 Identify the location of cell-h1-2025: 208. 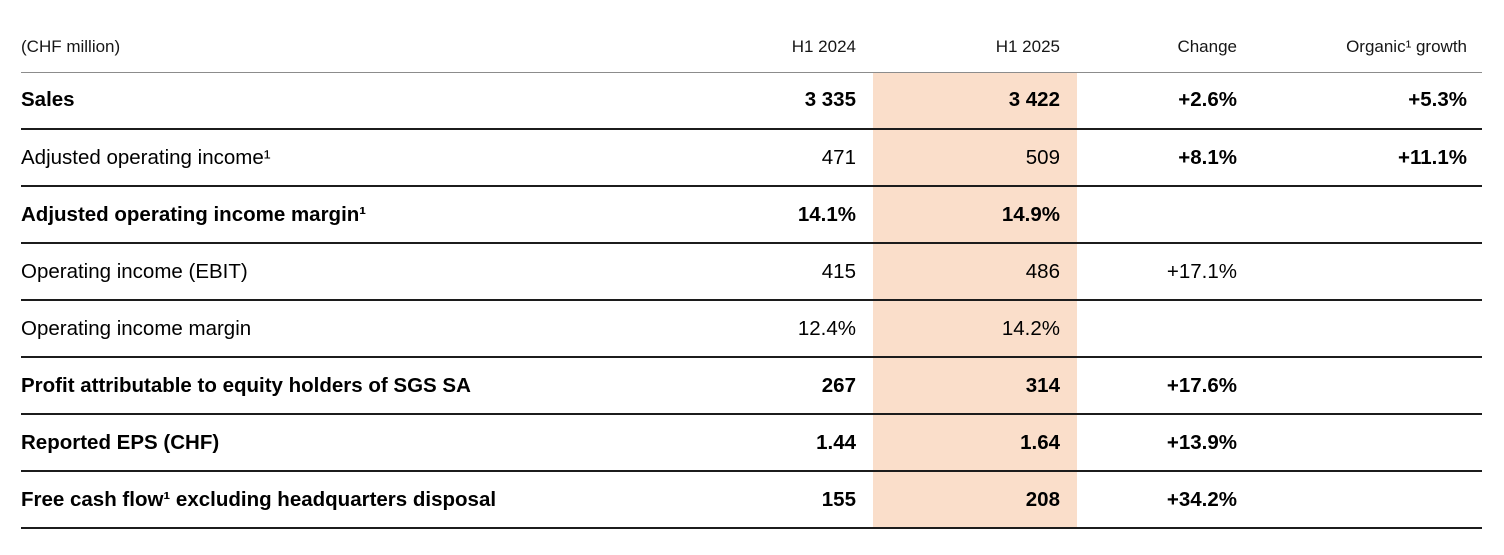
(975, 500).